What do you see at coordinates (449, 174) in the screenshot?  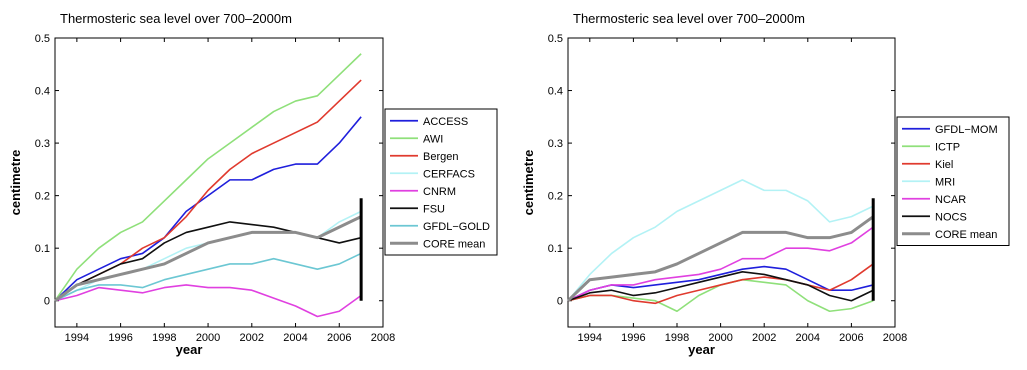 I see `legend-label: CERFACS` at bounding box center [449, 174].